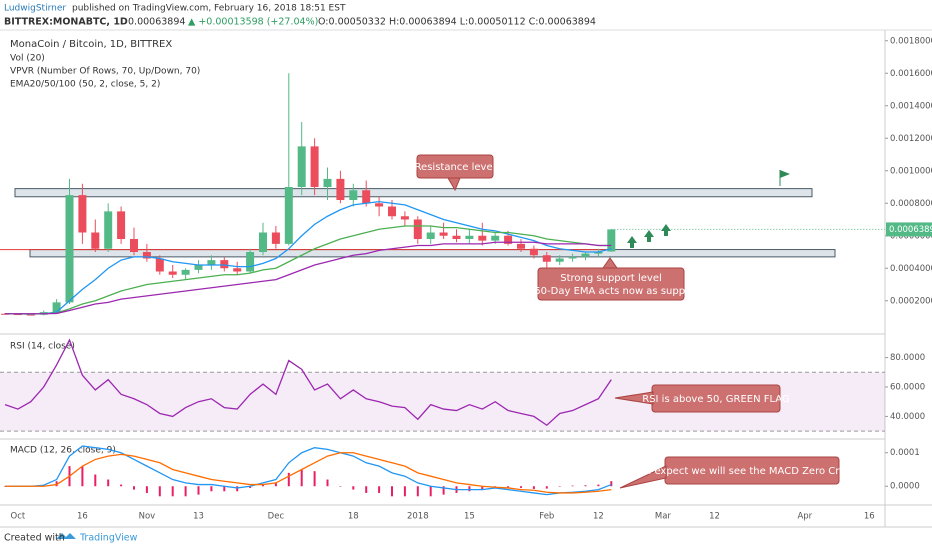  What do you see at coordinates (34, 538) in the screenshot?
I see `footer-text: Created with` at bounding box center [34, 538].